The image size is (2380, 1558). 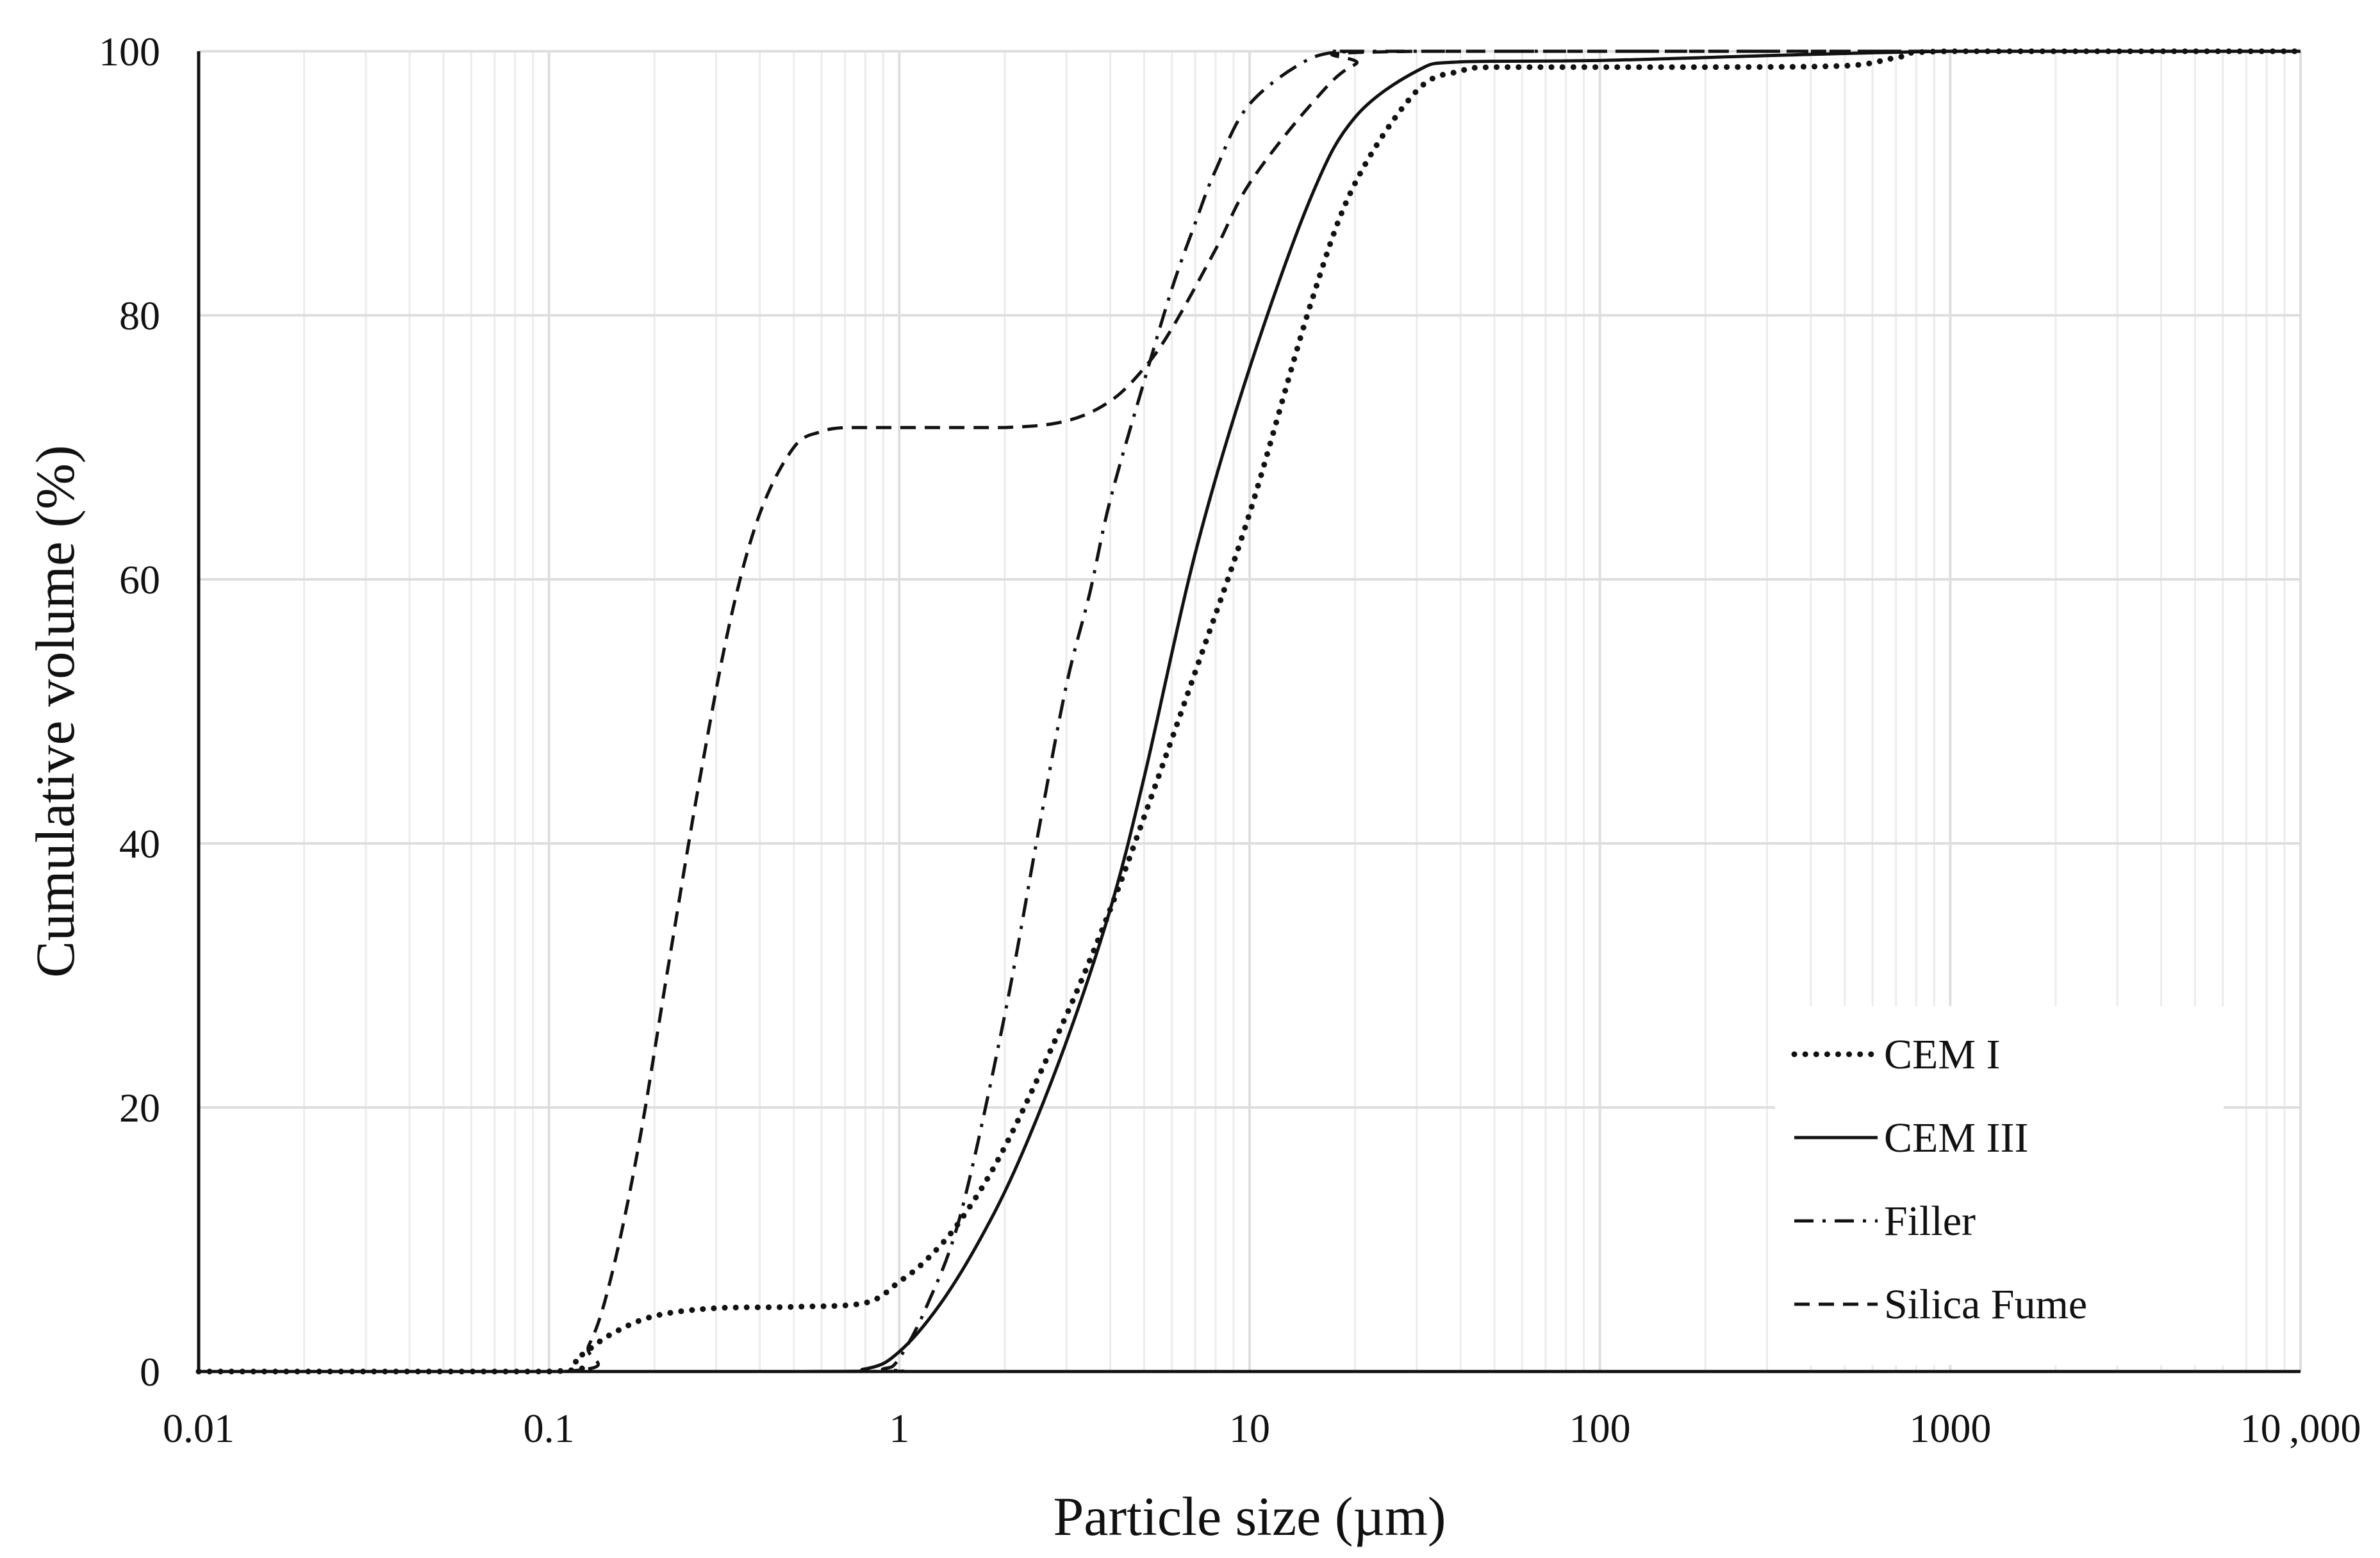 What do you see at coordinates (150, 1372) in the screenshot?
I see `y-tick-label: 0` at bounding box center [150, 1372].